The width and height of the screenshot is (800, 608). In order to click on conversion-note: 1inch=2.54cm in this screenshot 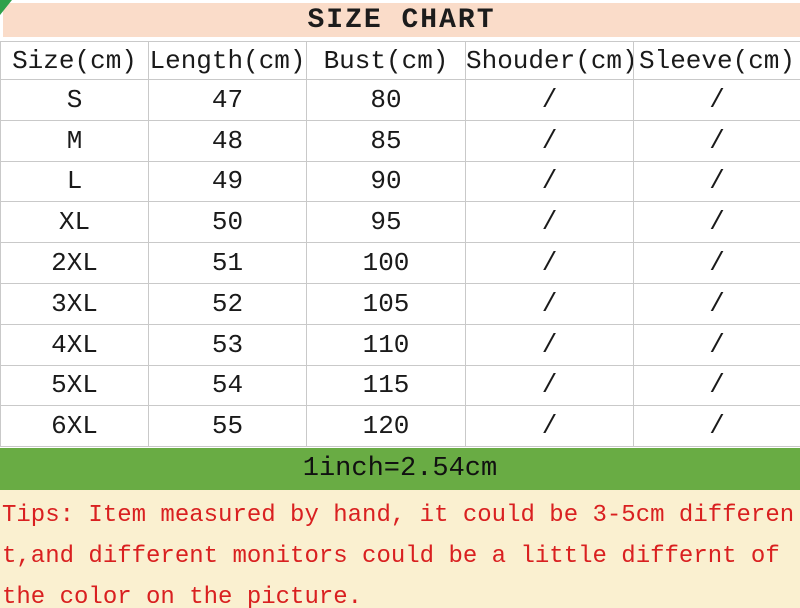, I will do `click(400, 469)`.